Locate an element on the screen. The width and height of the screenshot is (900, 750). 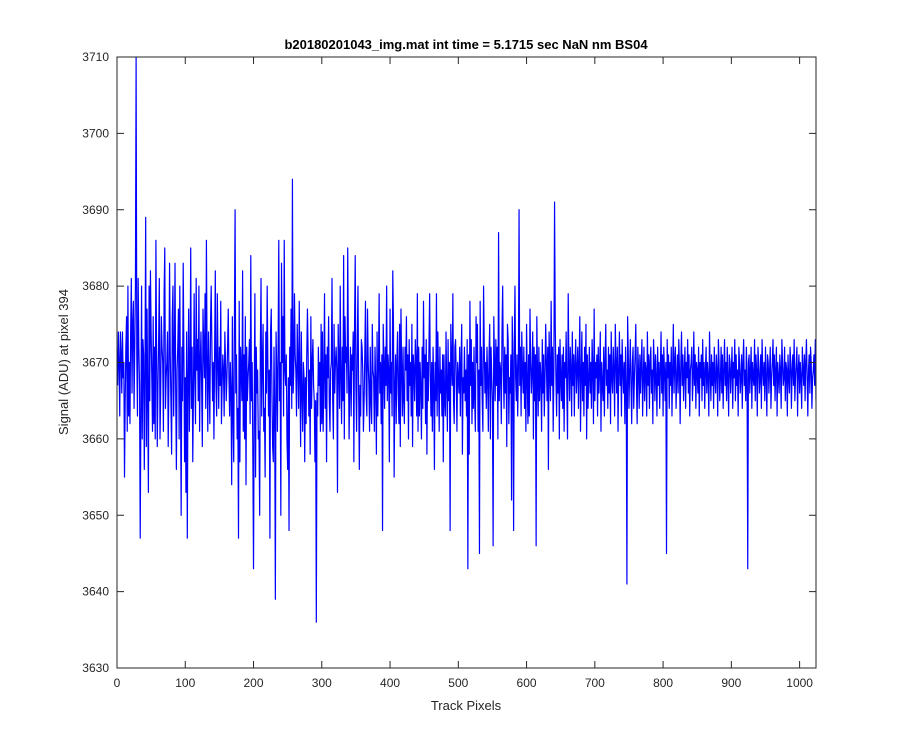
y-tick-label: 3630 is located at coordinates (95, 668).